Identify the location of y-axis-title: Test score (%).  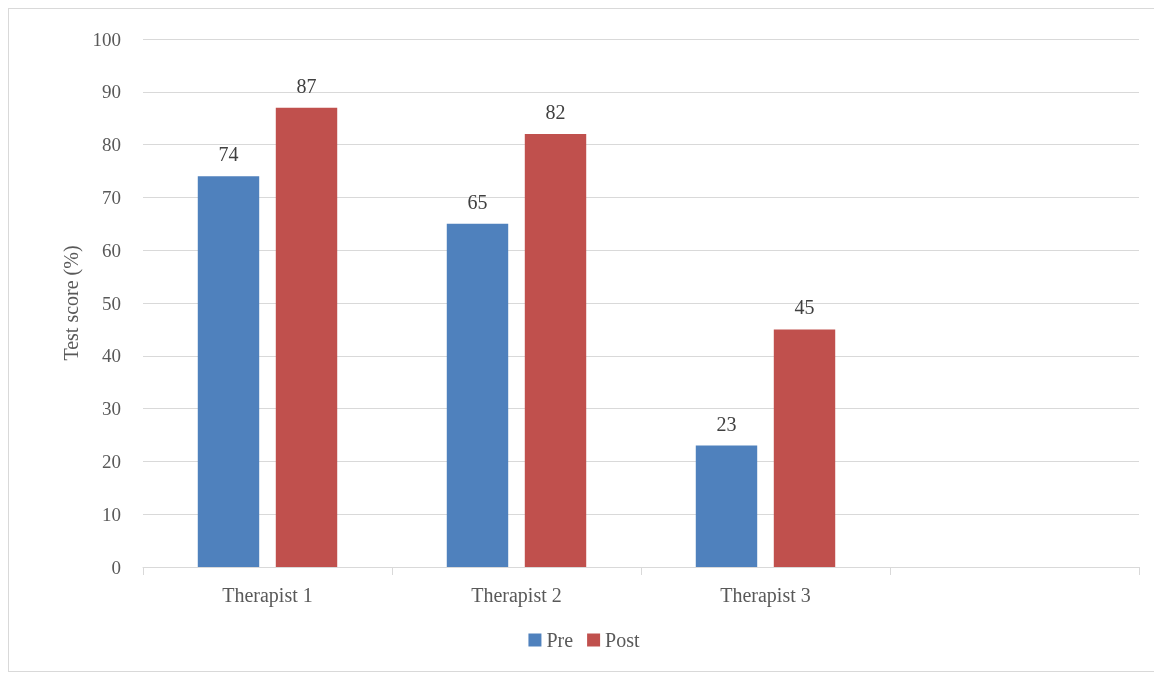
(71, 303).